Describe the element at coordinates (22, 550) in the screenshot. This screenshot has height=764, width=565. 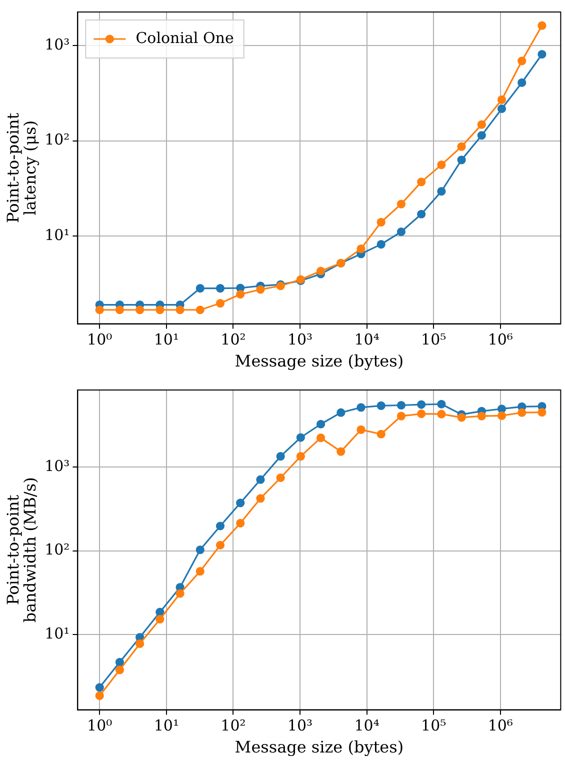
I see `y-axis-title: Point-to-point bandwidth (MB/s)` at that location.